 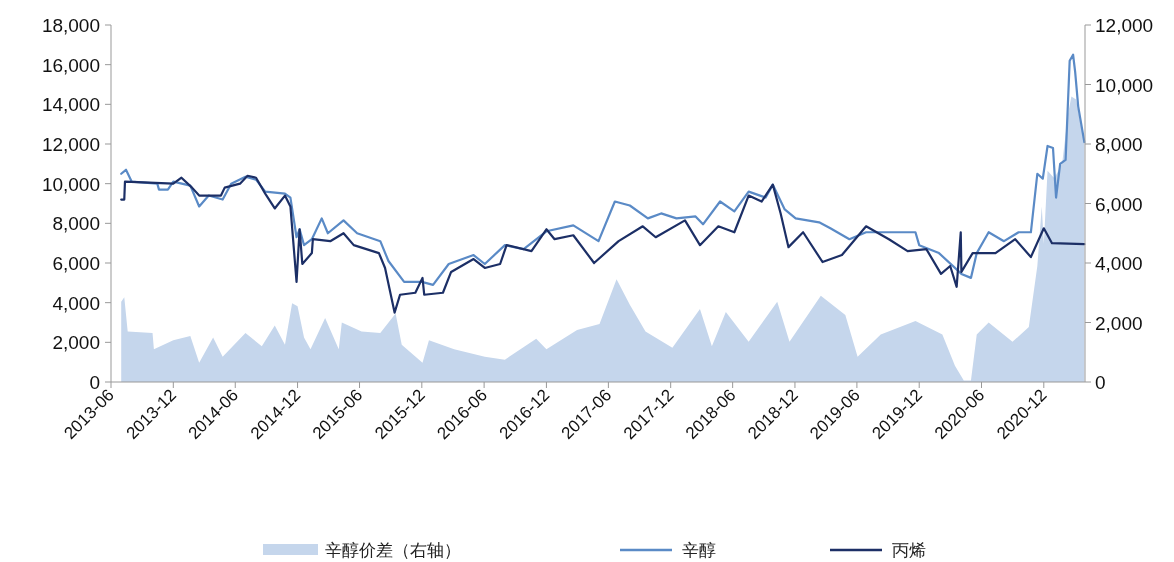 I want to click on y-tick-label: 10,000, so click(x=70, y=184).